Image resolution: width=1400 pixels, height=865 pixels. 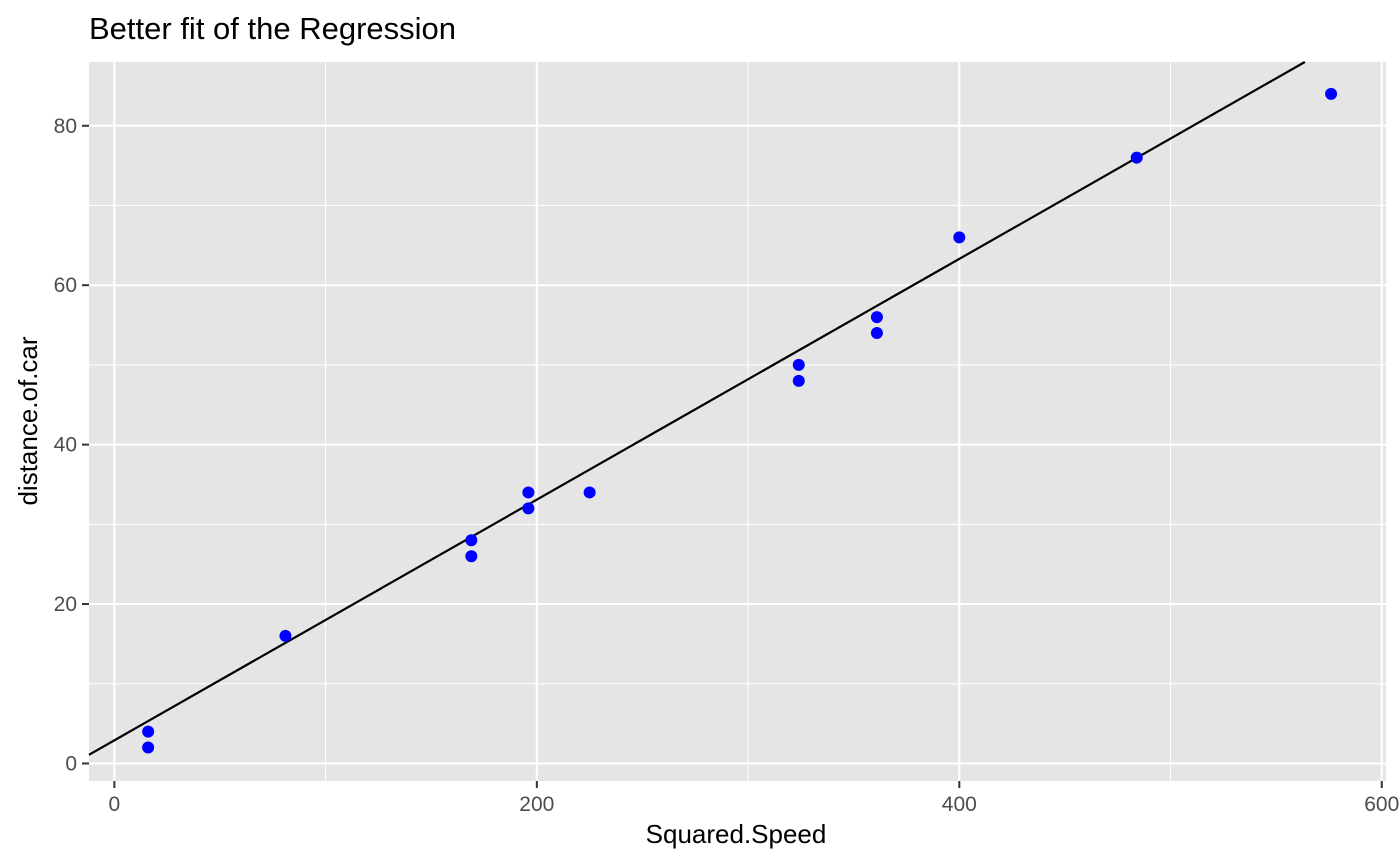 I want to click on y-axis-ticks: 0 20 40 60 80, so click(x=71, y=445).